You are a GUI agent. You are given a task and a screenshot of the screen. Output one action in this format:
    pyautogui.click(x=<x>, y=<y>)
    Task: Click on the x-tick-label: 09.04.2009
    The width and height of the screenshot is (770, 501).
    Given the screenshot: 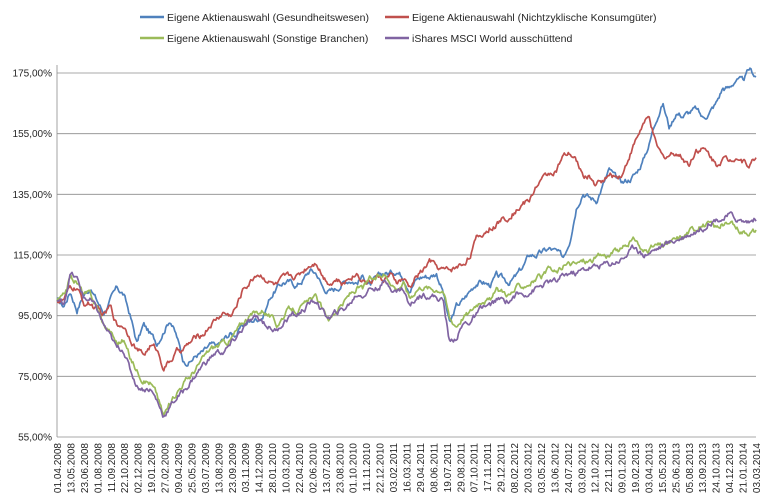 What is the action you would take?
    pyautogui.click(x=179, y=468)
    